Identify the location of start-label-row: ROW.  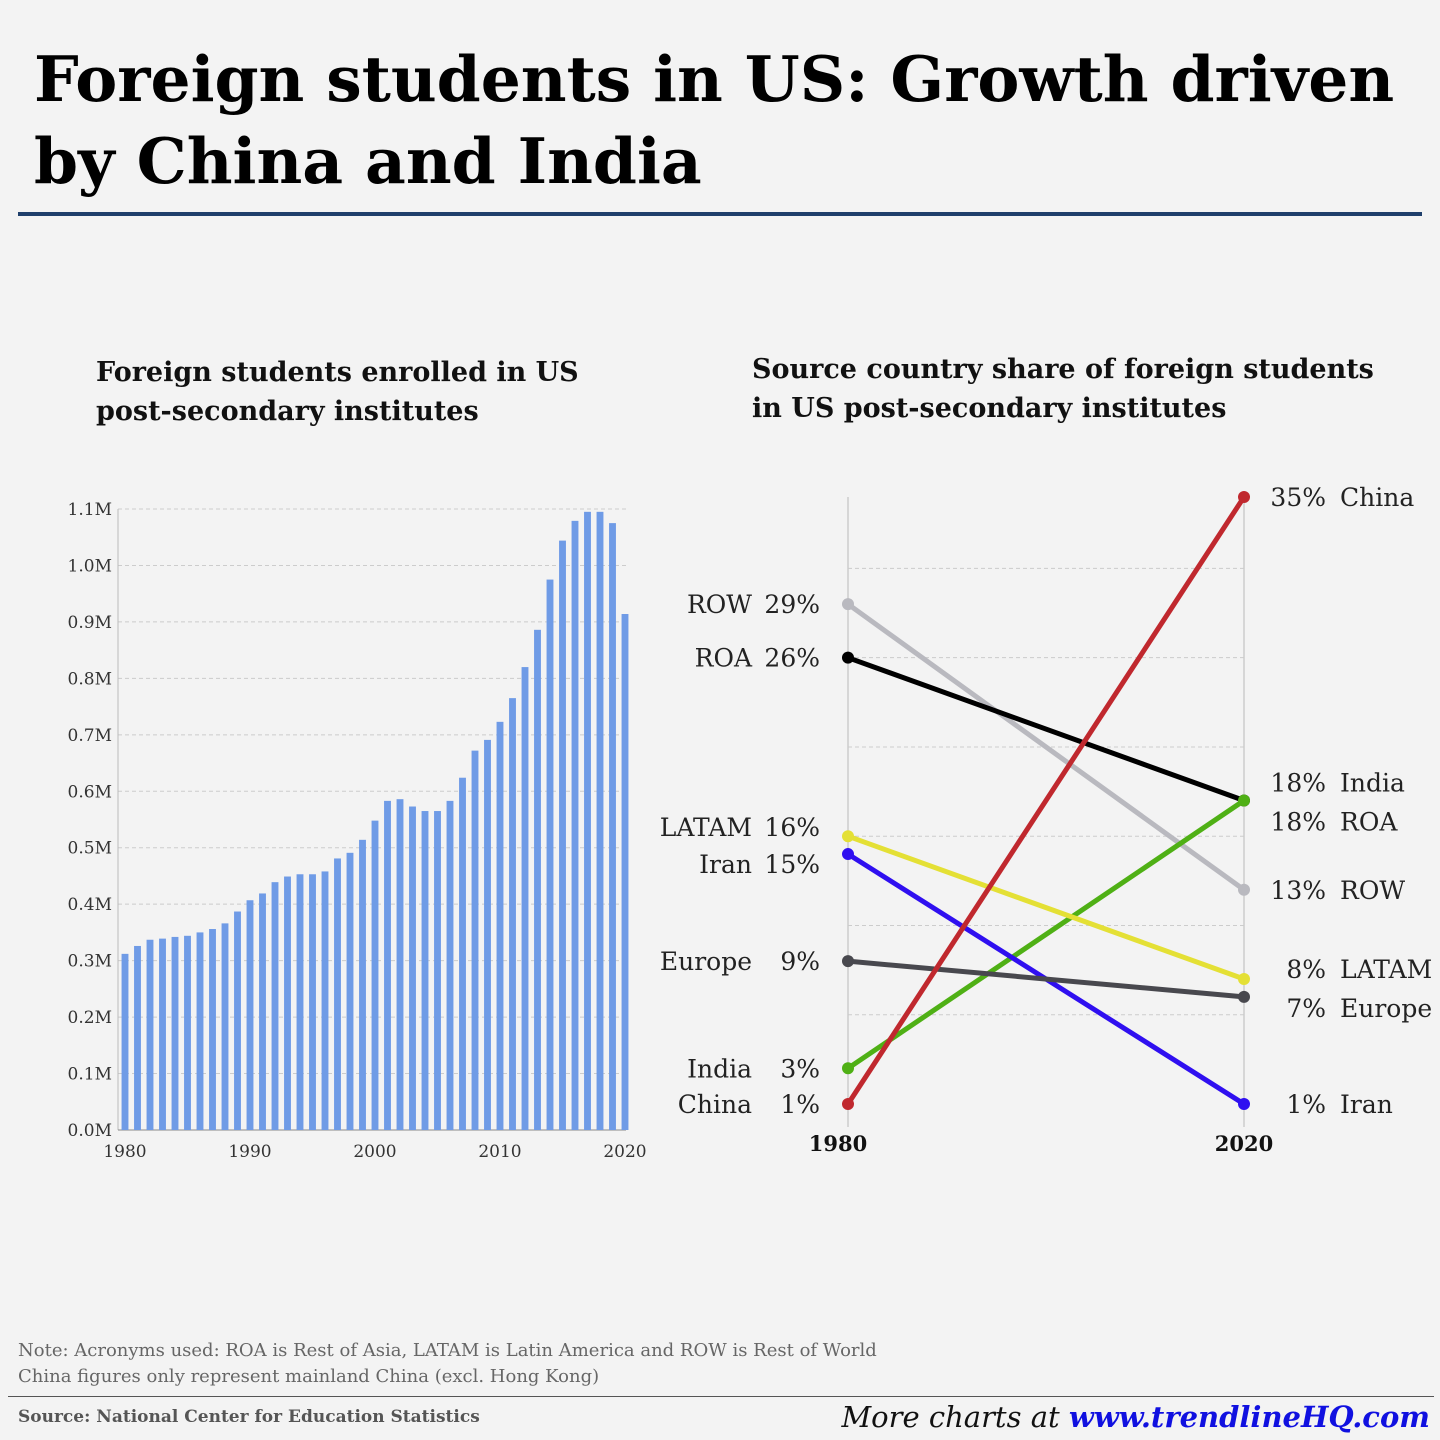
(719, 604).